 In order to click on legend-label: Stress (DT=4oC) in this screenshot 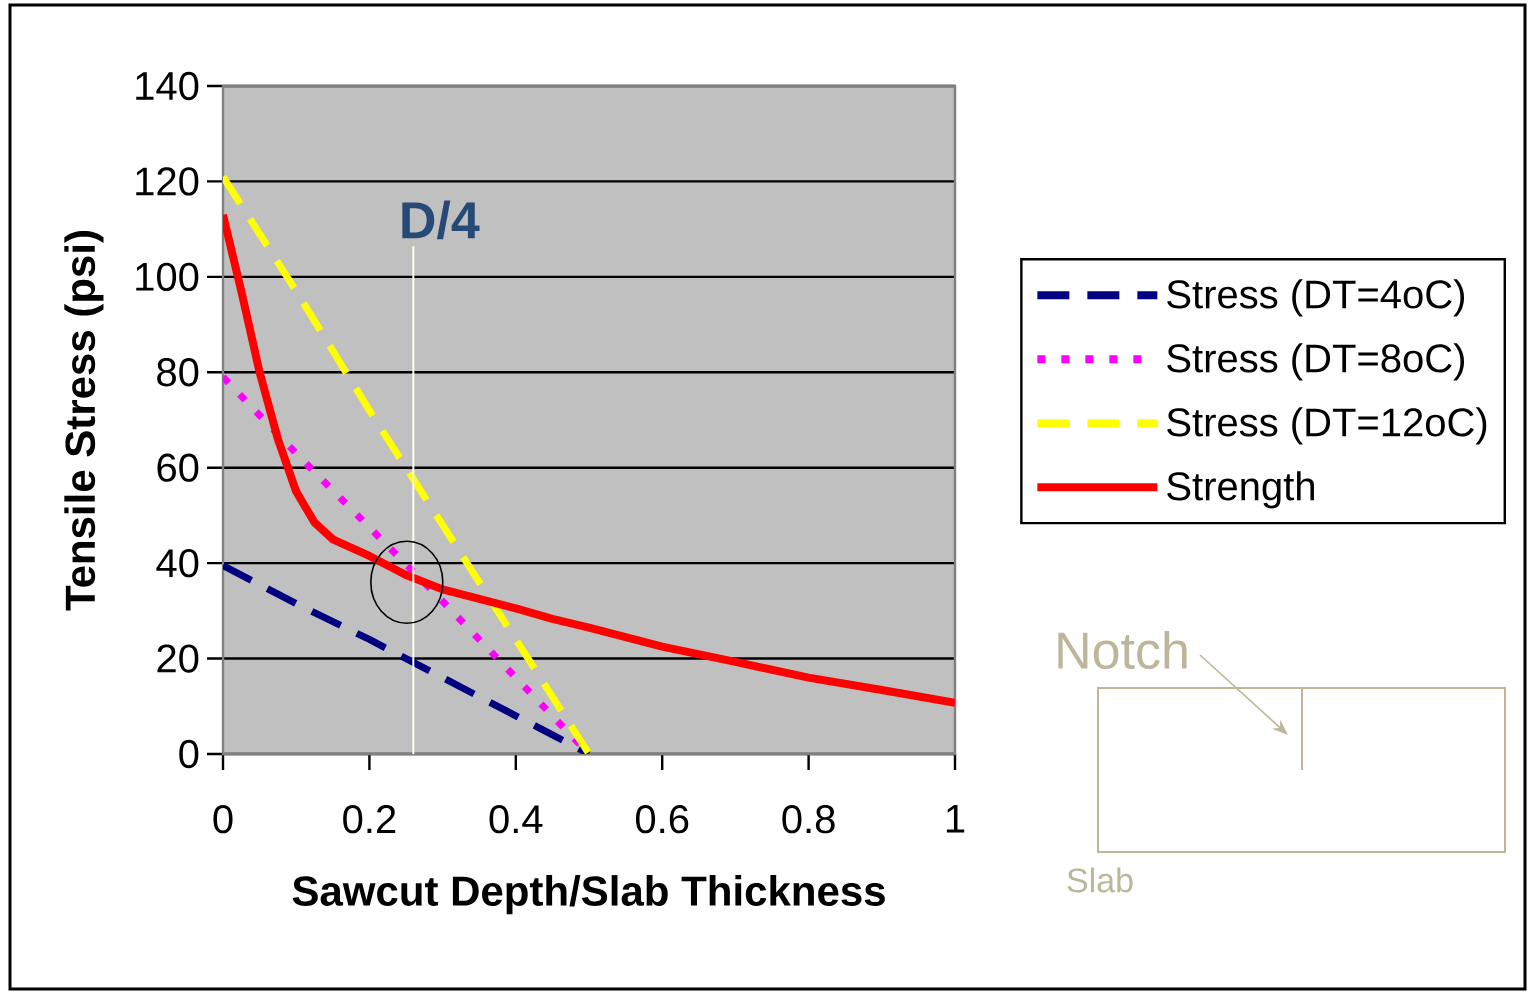, I will do `click(1316, 298)`.